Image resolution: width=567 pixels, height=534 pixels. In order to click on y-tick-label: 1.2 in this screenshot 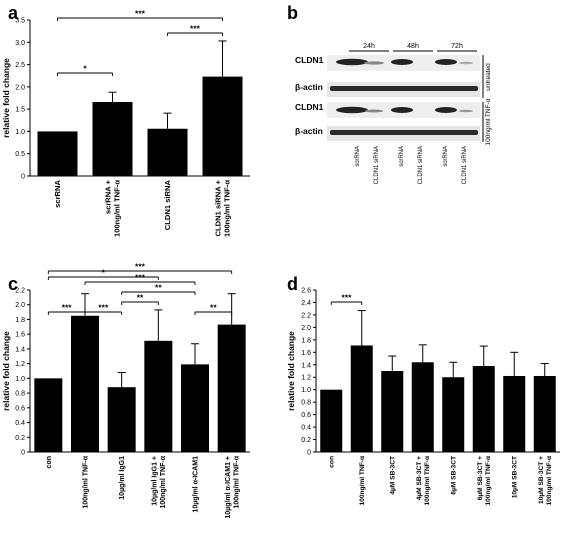, I will do `click(20, 364)`.